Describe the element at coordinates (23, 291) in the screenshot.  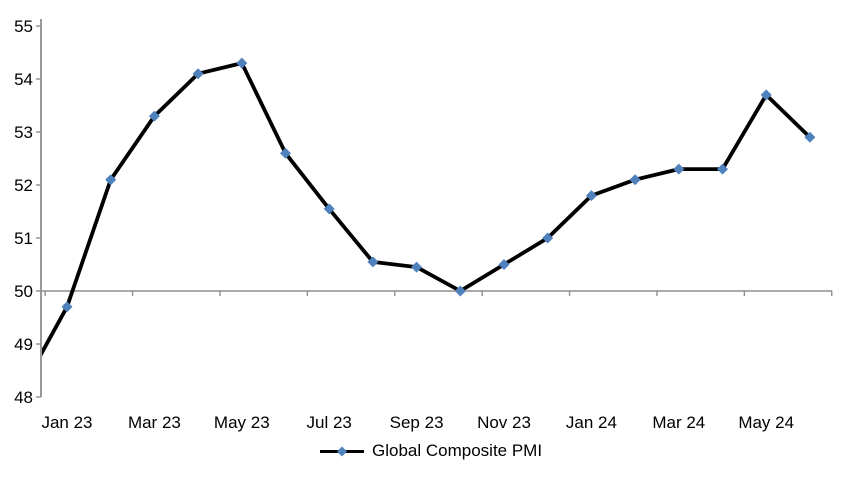
I see `y-axis-tick-label: 50` at that location.